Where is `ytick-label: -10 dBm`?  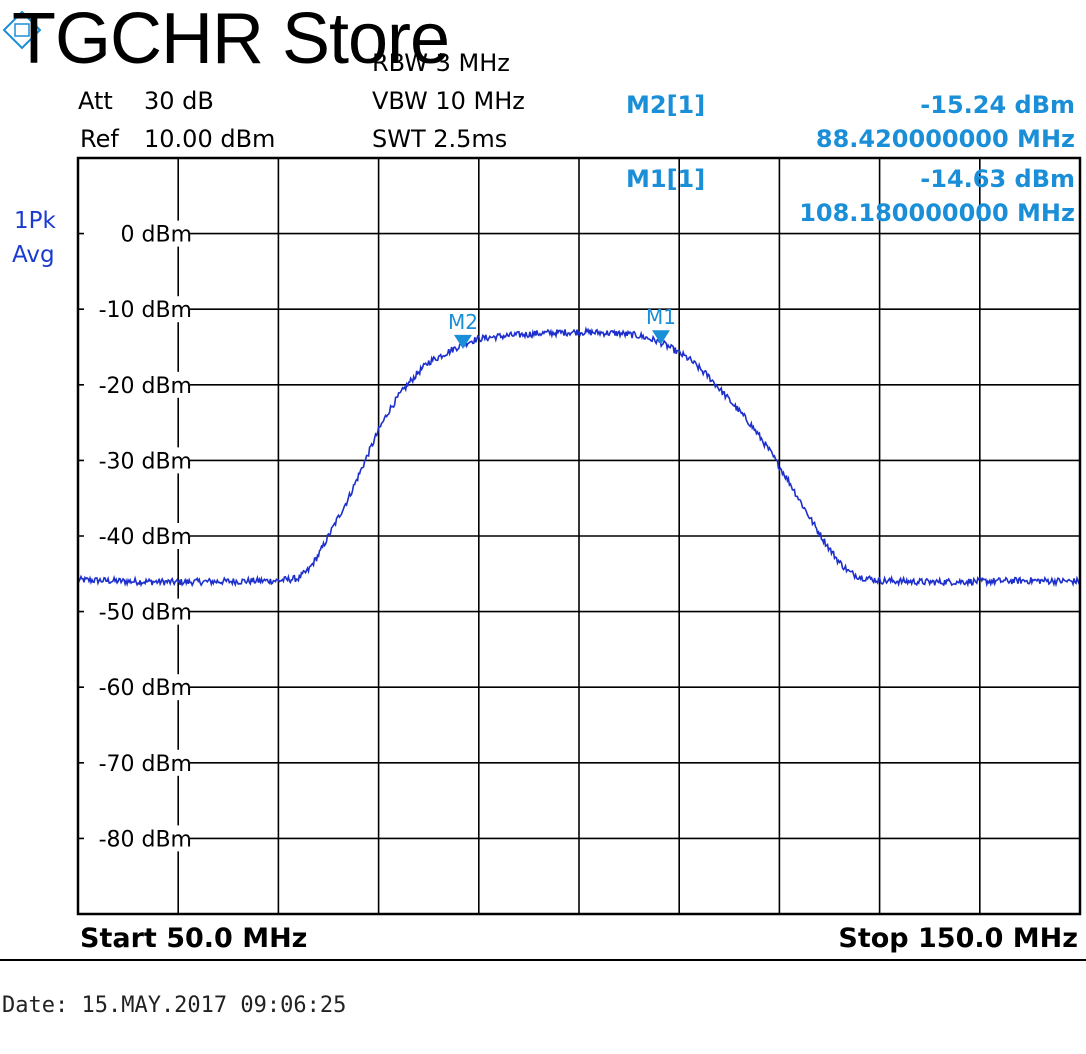
ytick-label: -10 dBm is located at coordinates (145, 310).